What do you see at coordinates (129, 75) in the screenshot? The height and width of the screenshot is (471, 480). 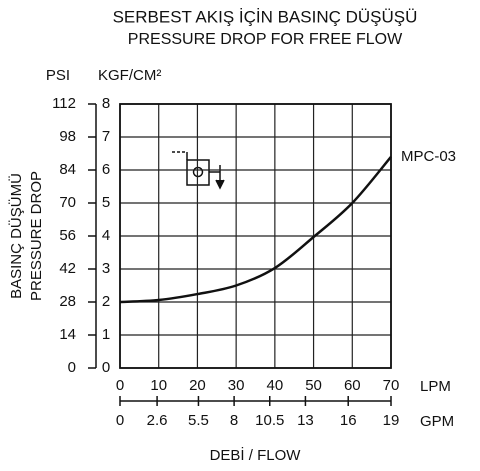 I see `y-unit: KGF/CM²` at bounding box center [129, 75].